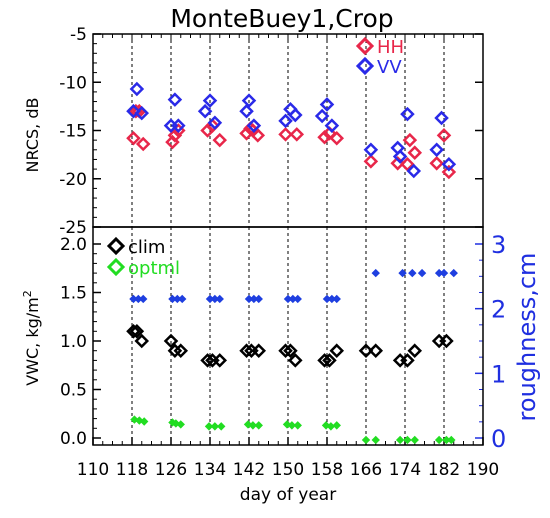  I want to click on x-tick-label-3: 134, so click(210, 470).